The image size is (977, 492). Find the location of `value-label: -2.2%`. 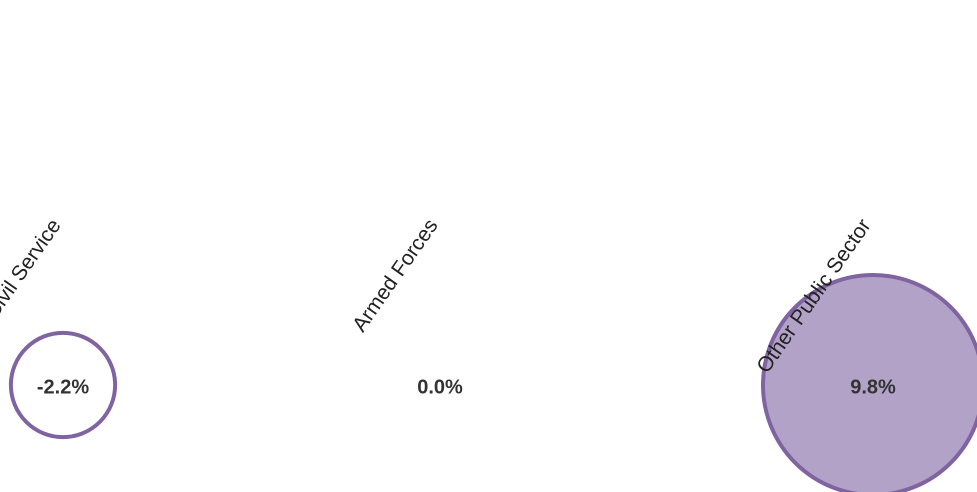

value-label: -2.2% is located at coordinates (63, 387).